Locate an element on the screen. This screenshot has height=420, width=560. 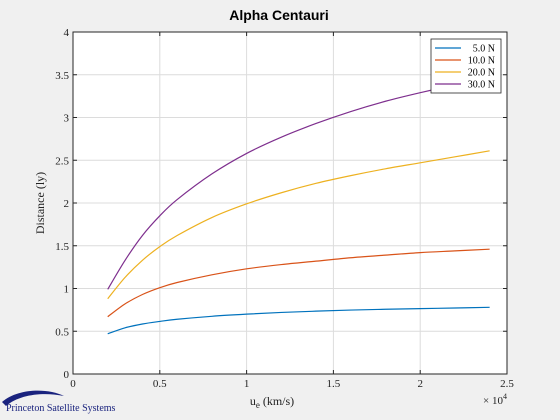
x-tick-label: 1 is located at coordinates (247, 384).